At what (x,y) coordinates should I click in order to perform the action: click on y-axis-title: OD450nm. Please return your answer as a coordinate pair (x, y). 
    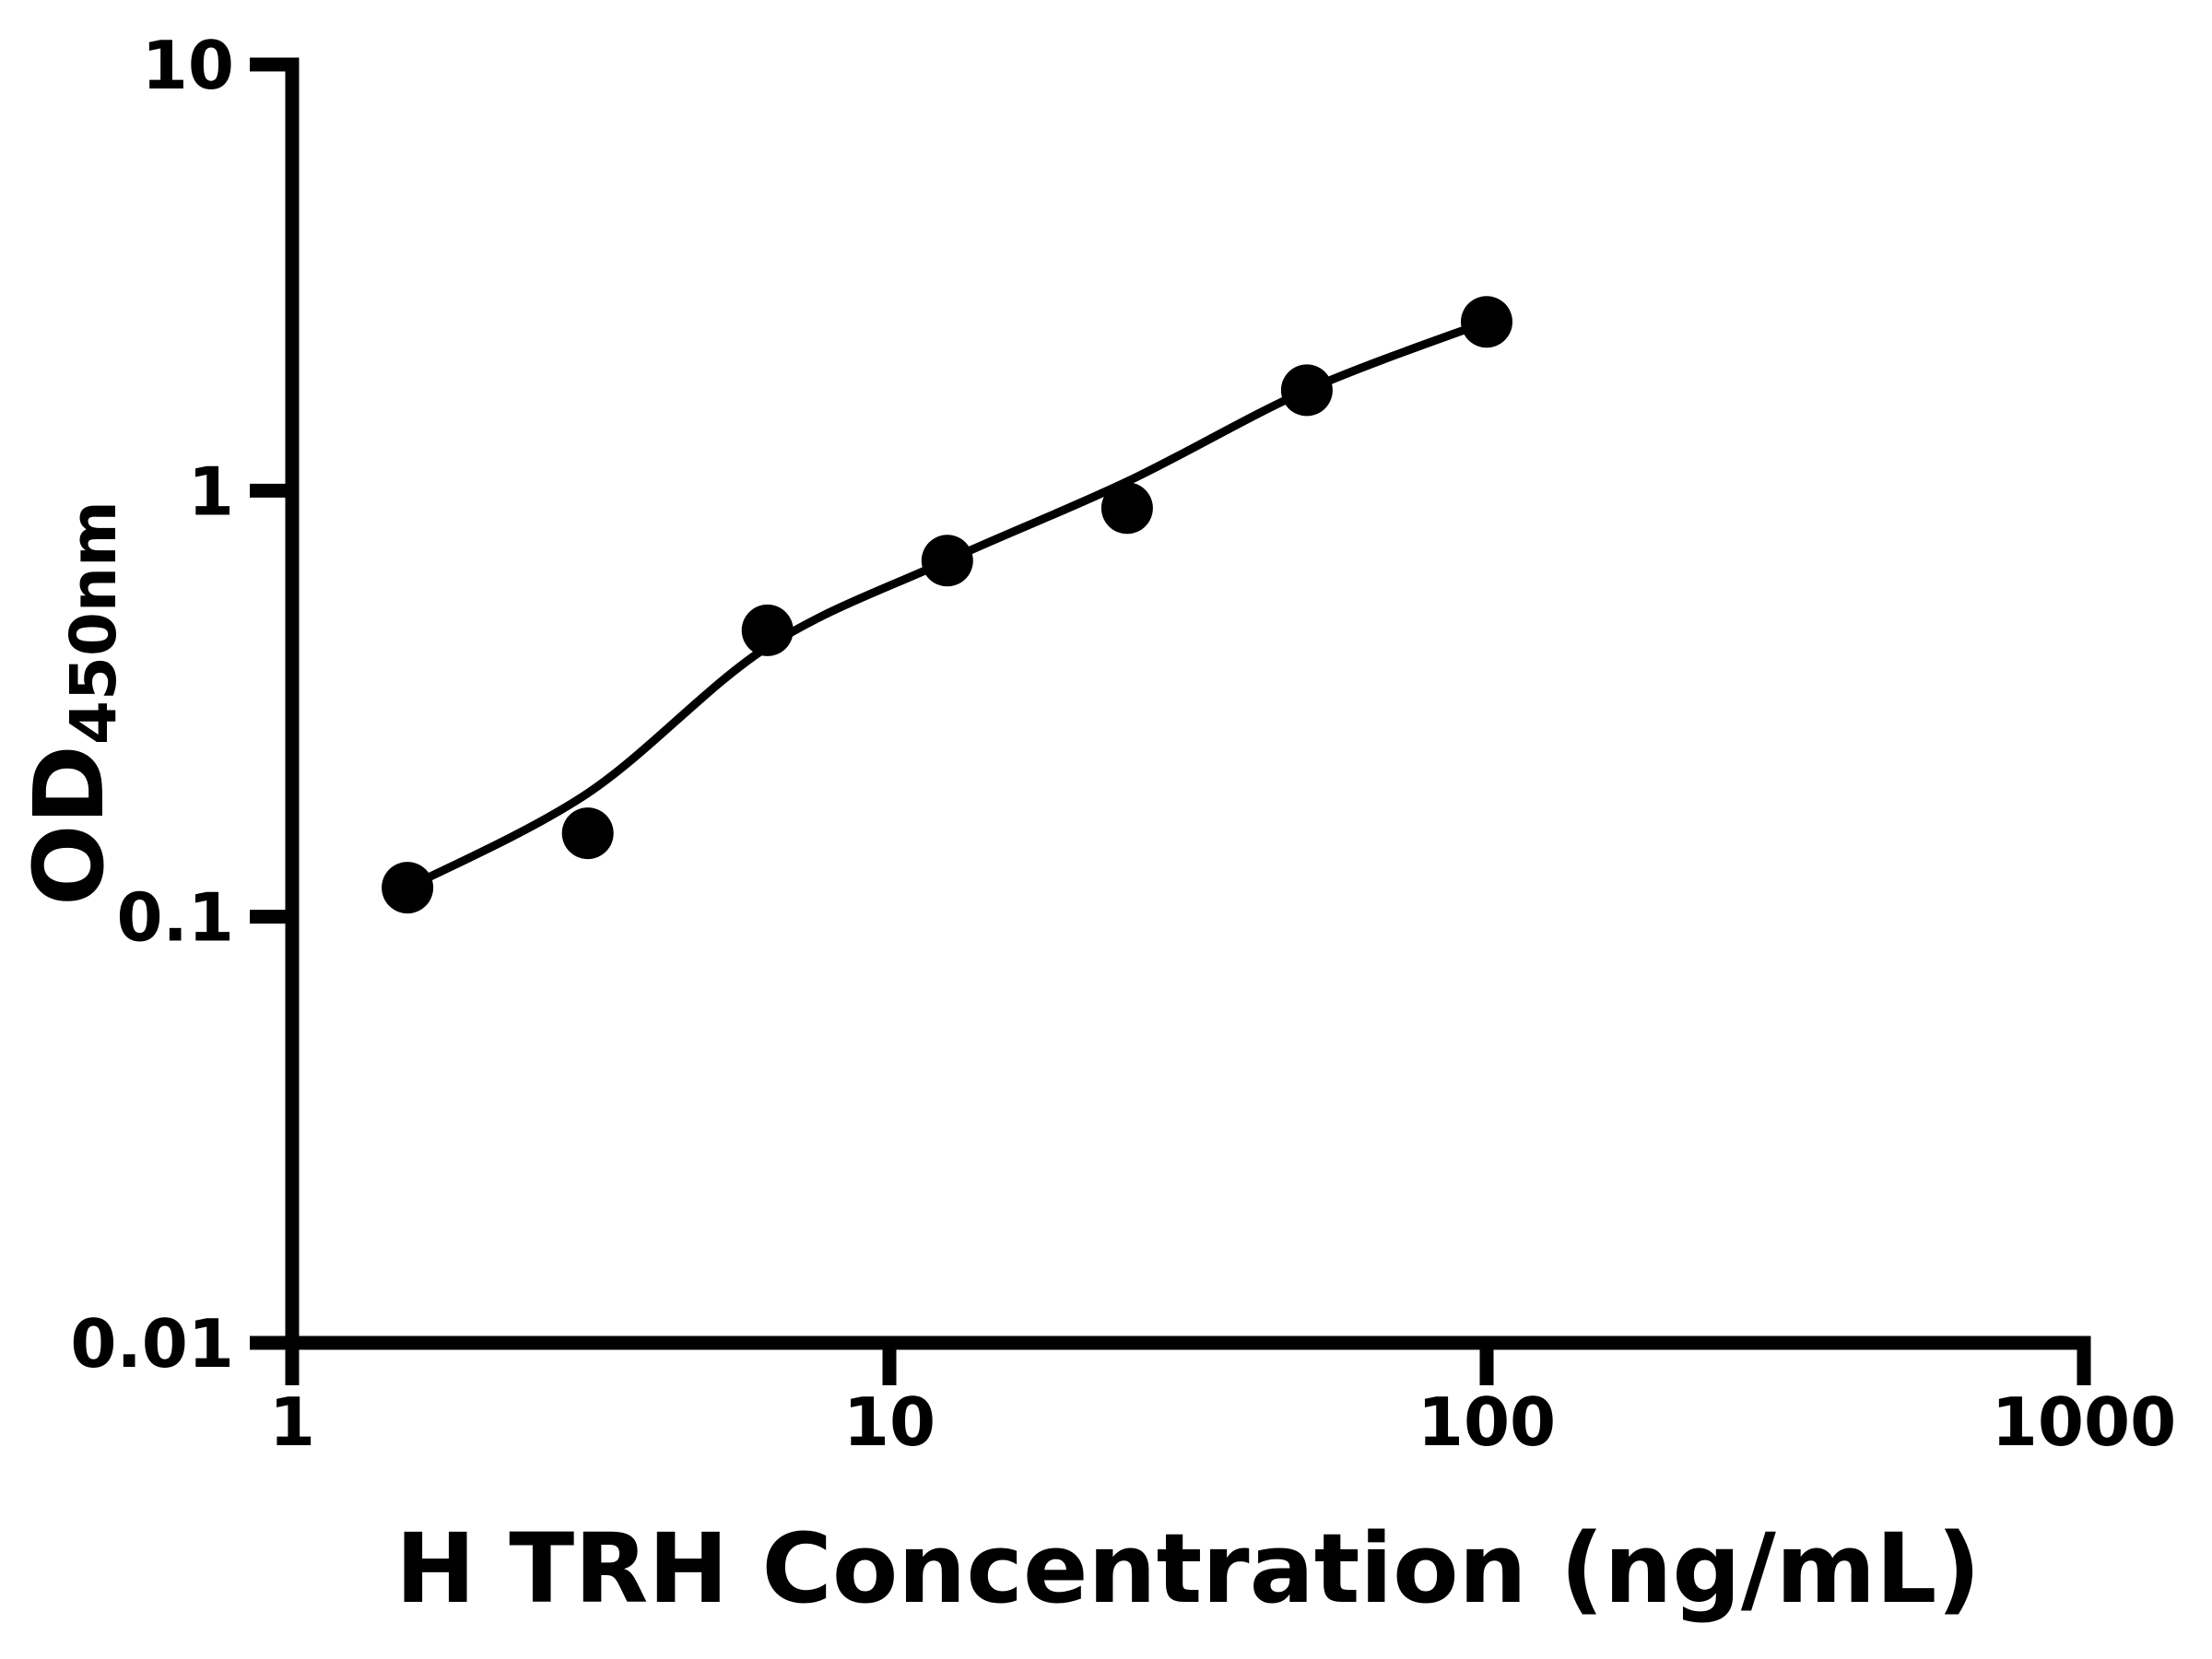
    Looking at the image, I should click on (72, 703).